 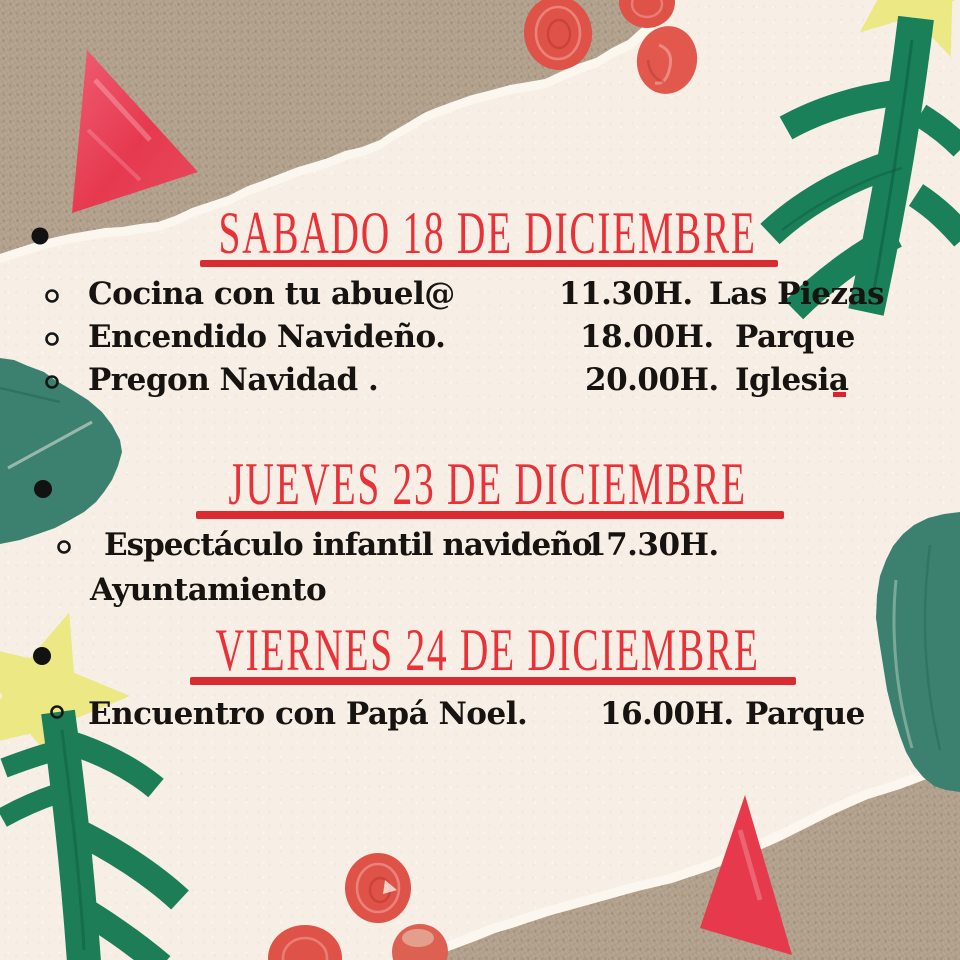 What do you see at coordinates (652, 545) in the screenshot?
I see `event-time: 17.30H.` at bounding box center [652, 545].